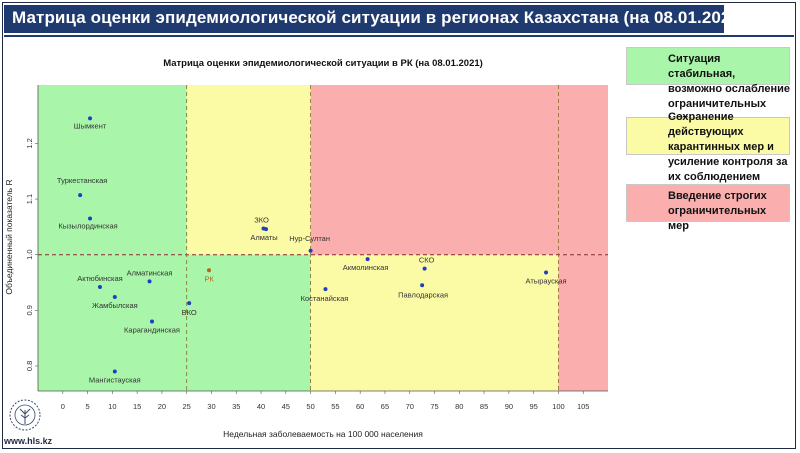  What do you see at coordinates (263, 237) in the screenshot?
I see `point-label: Алматы` at bounding box center [263, 237].